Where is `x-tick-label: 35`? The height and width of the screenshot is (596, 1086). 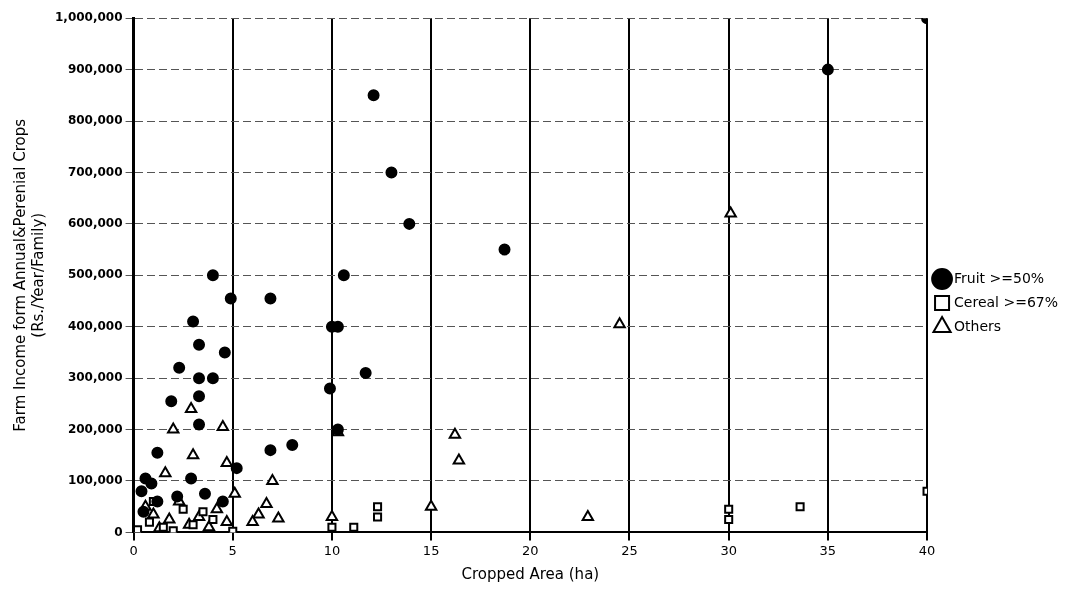 x-tick-label: 35 is located at coordinates (828, 550).